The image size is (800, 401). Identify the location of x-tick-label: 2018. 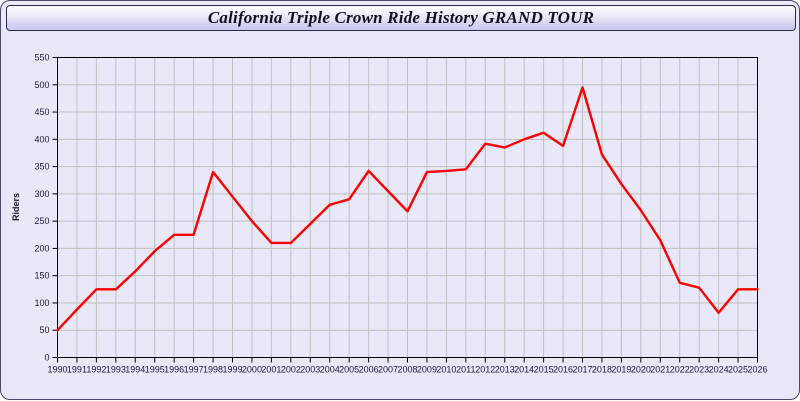
(602, 370).